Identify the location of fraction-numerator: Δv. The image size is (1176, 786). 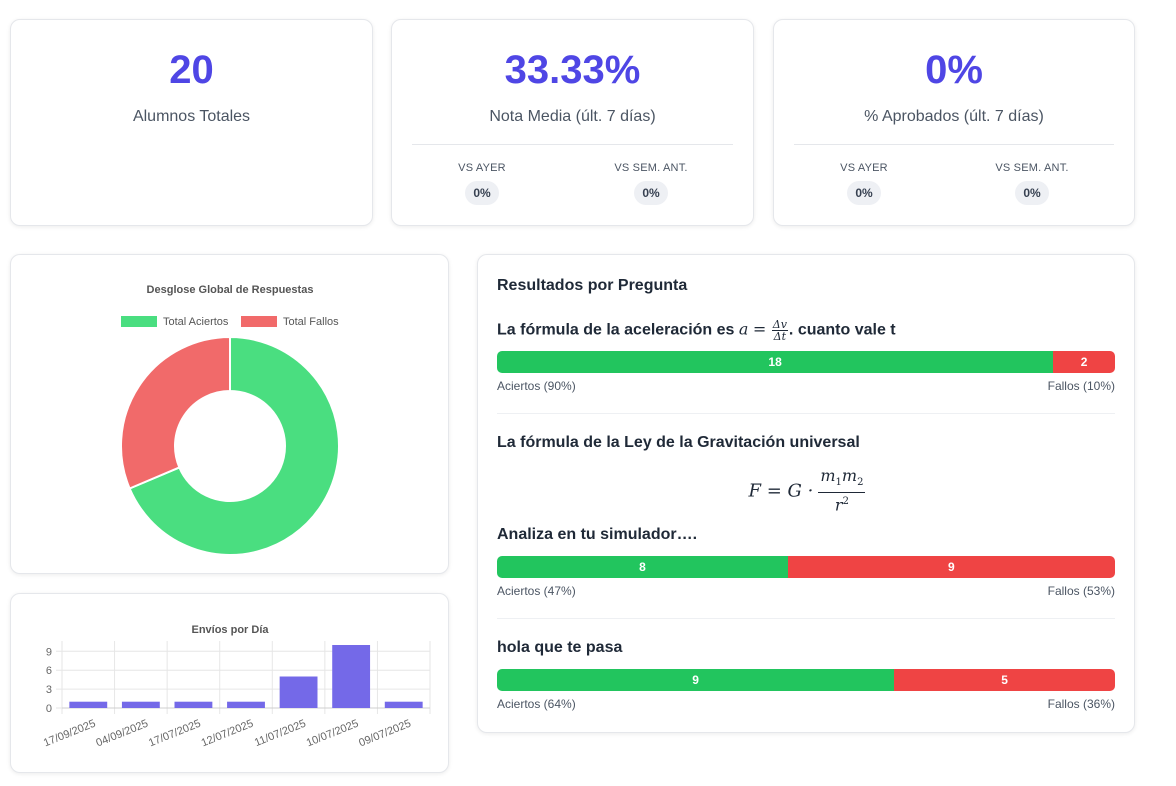
(779, 324).